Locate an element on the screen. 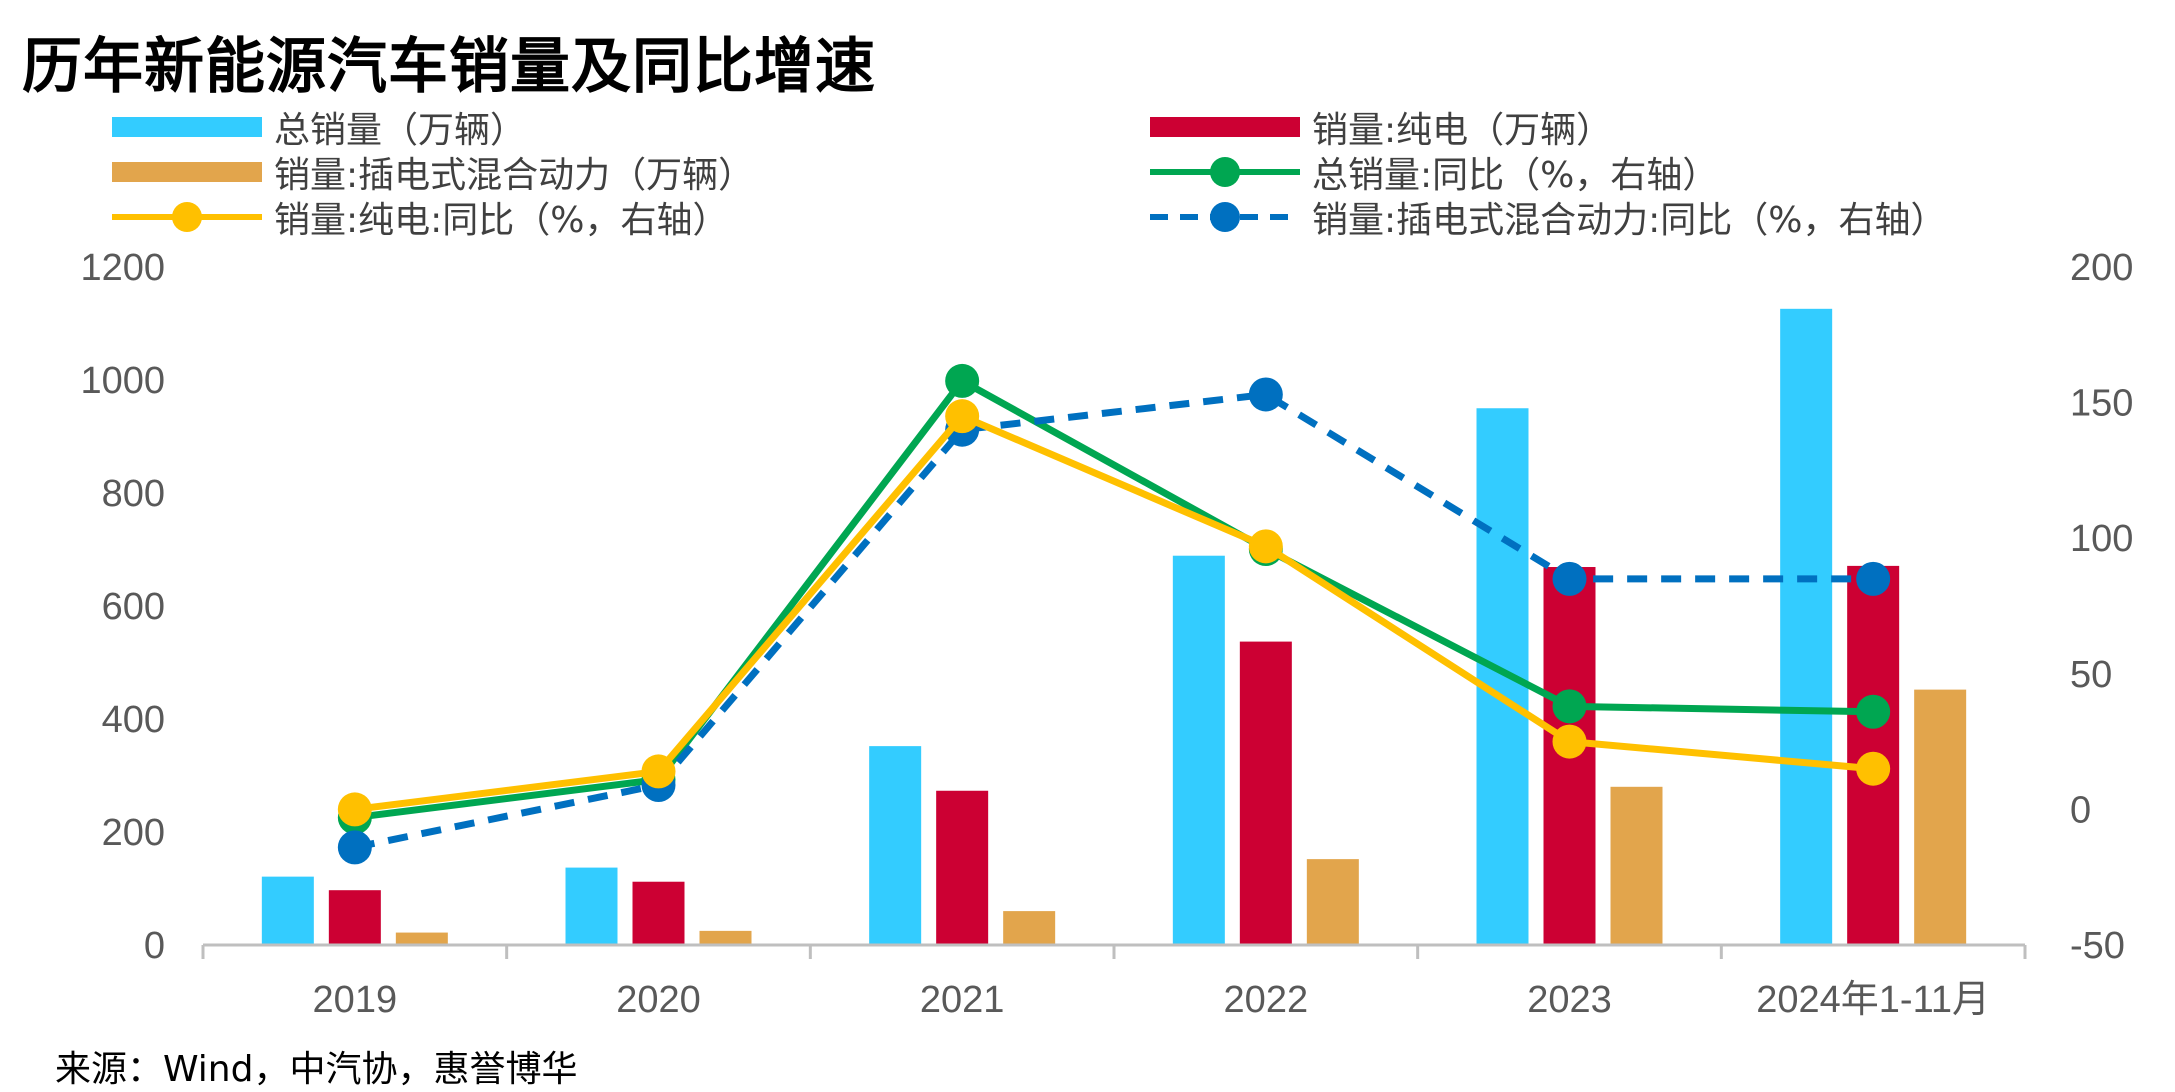  y-left-tick-label: 600 is located at coordinates (133, 607).